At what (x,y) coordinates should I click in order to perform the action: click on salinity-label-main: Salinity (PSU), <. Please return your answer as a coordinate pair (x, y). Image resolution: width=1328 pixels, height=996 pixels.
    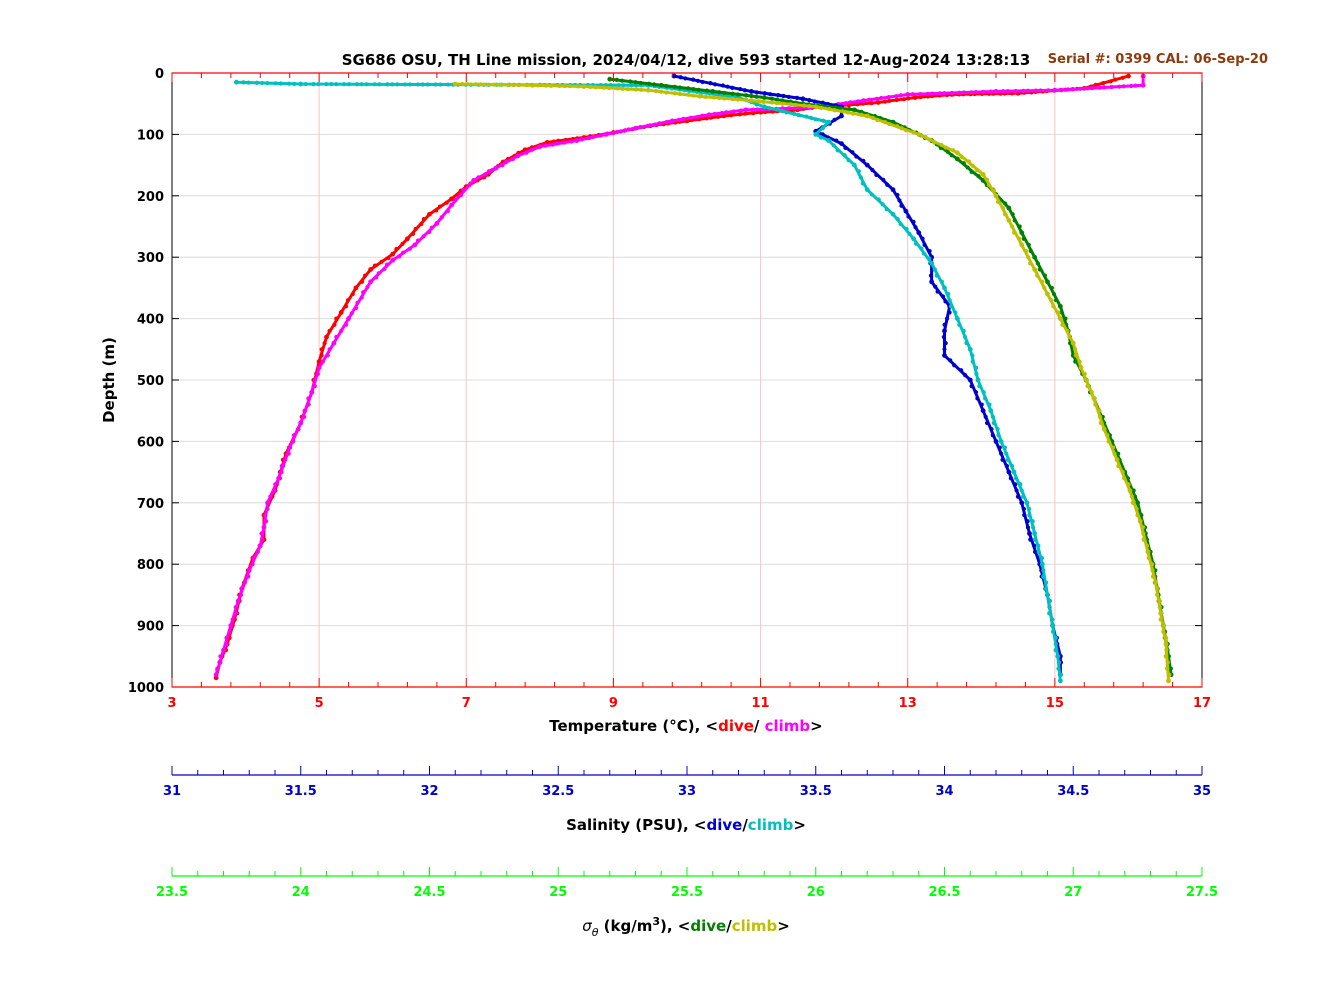
    Looking at the image, I should click on (636, 825).